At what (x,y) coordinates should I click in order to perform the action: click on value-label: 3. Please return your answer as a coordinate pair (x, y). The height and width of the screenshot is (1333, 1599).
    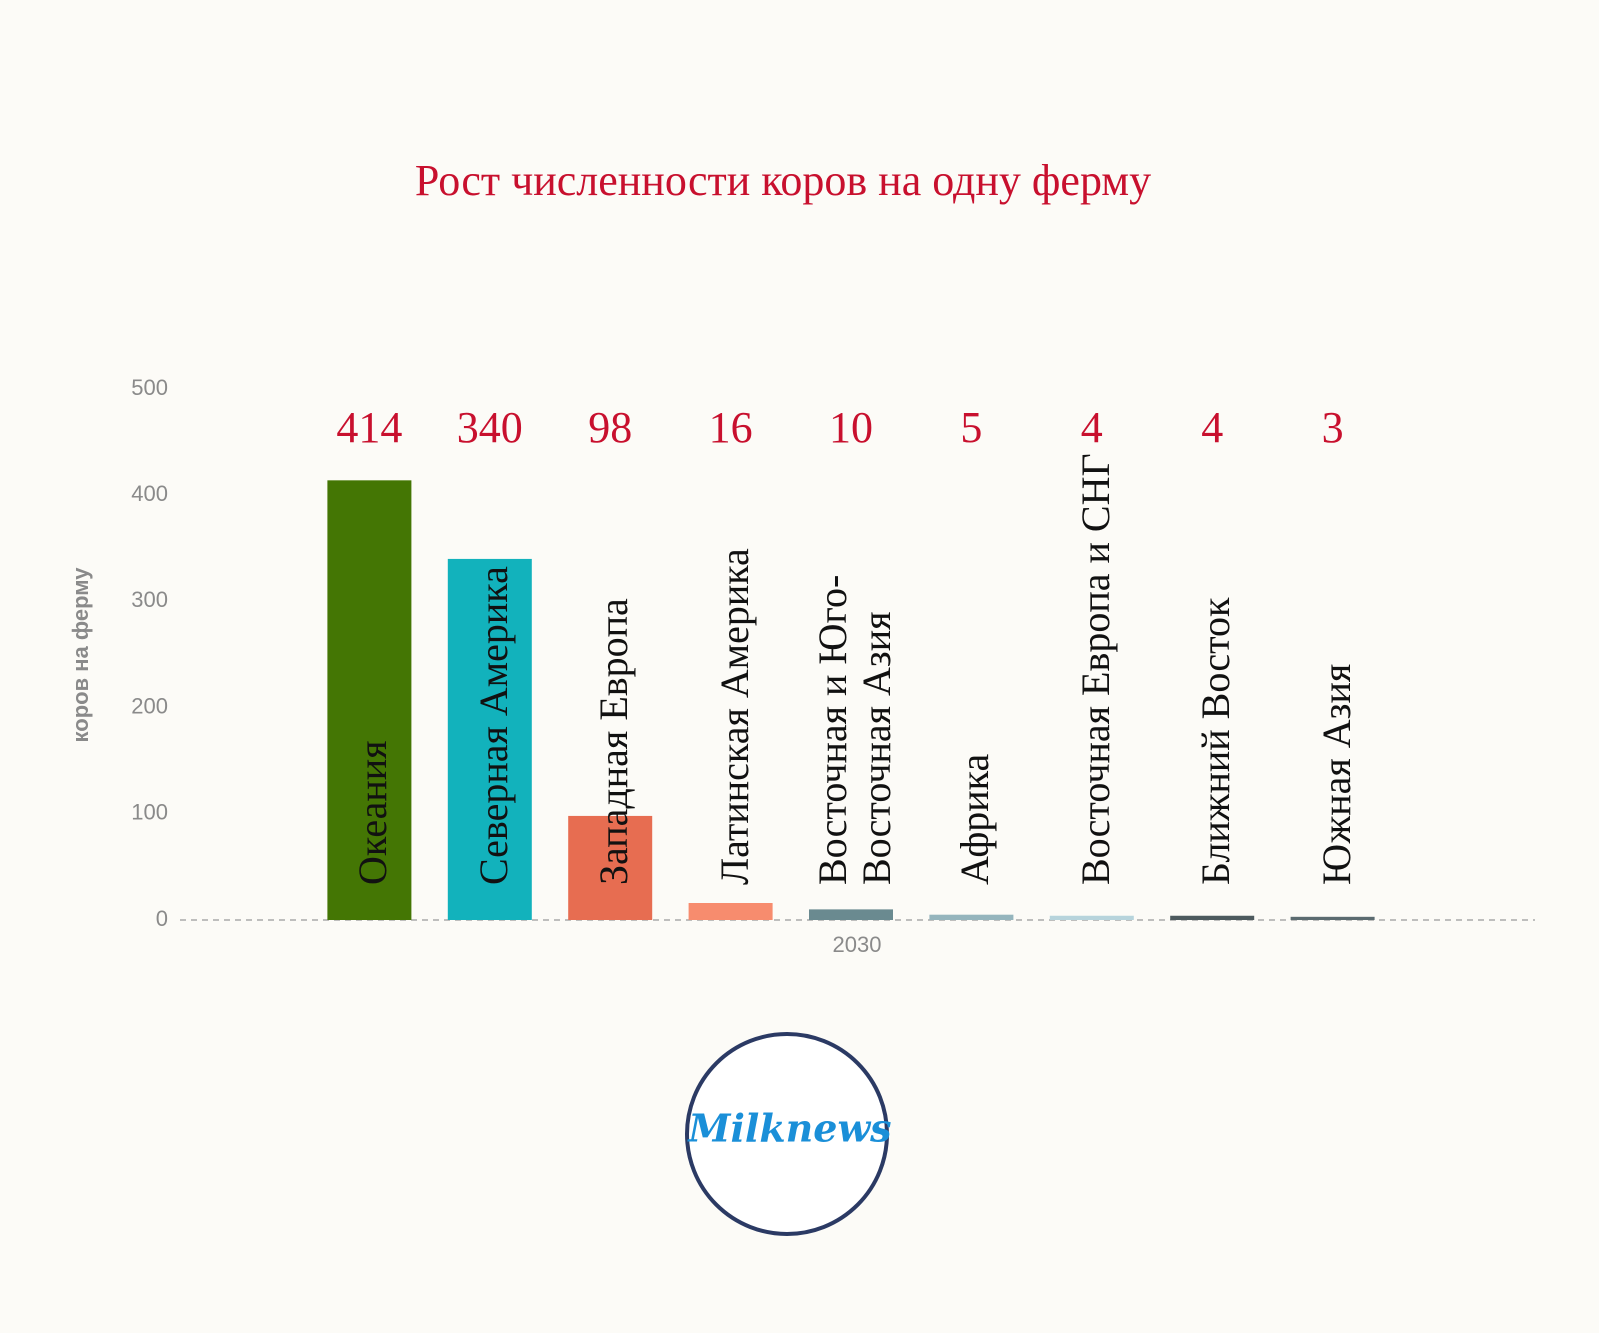
    Looking at the image, I should click on (1333, 427).